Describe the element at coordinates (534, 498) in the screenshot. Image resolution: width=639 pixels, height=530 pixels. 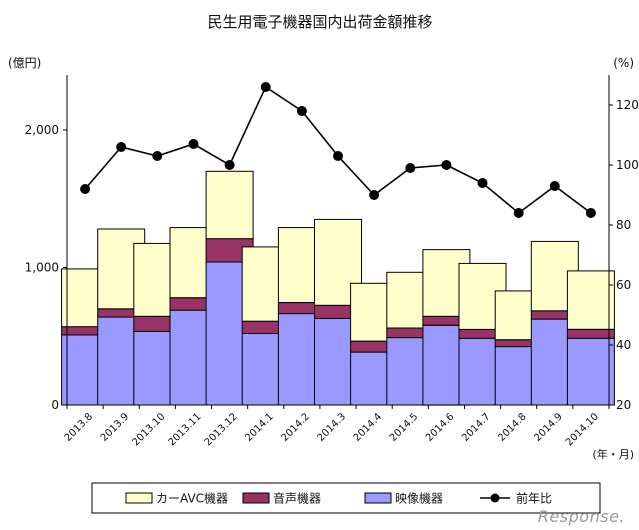
I see `legend-label-3: 前年比` at that location.